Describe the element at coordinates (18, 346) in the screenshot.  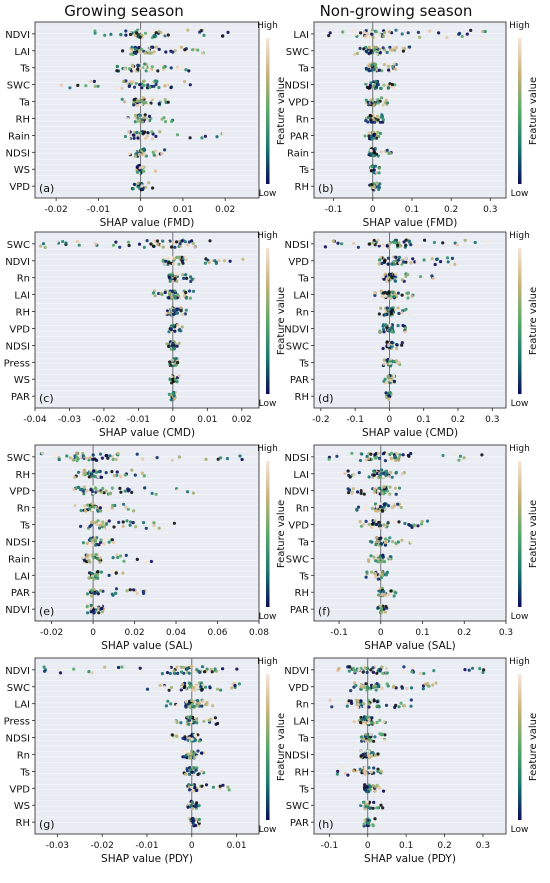
I see `feature-label-ndsi: NDSI` at that location.